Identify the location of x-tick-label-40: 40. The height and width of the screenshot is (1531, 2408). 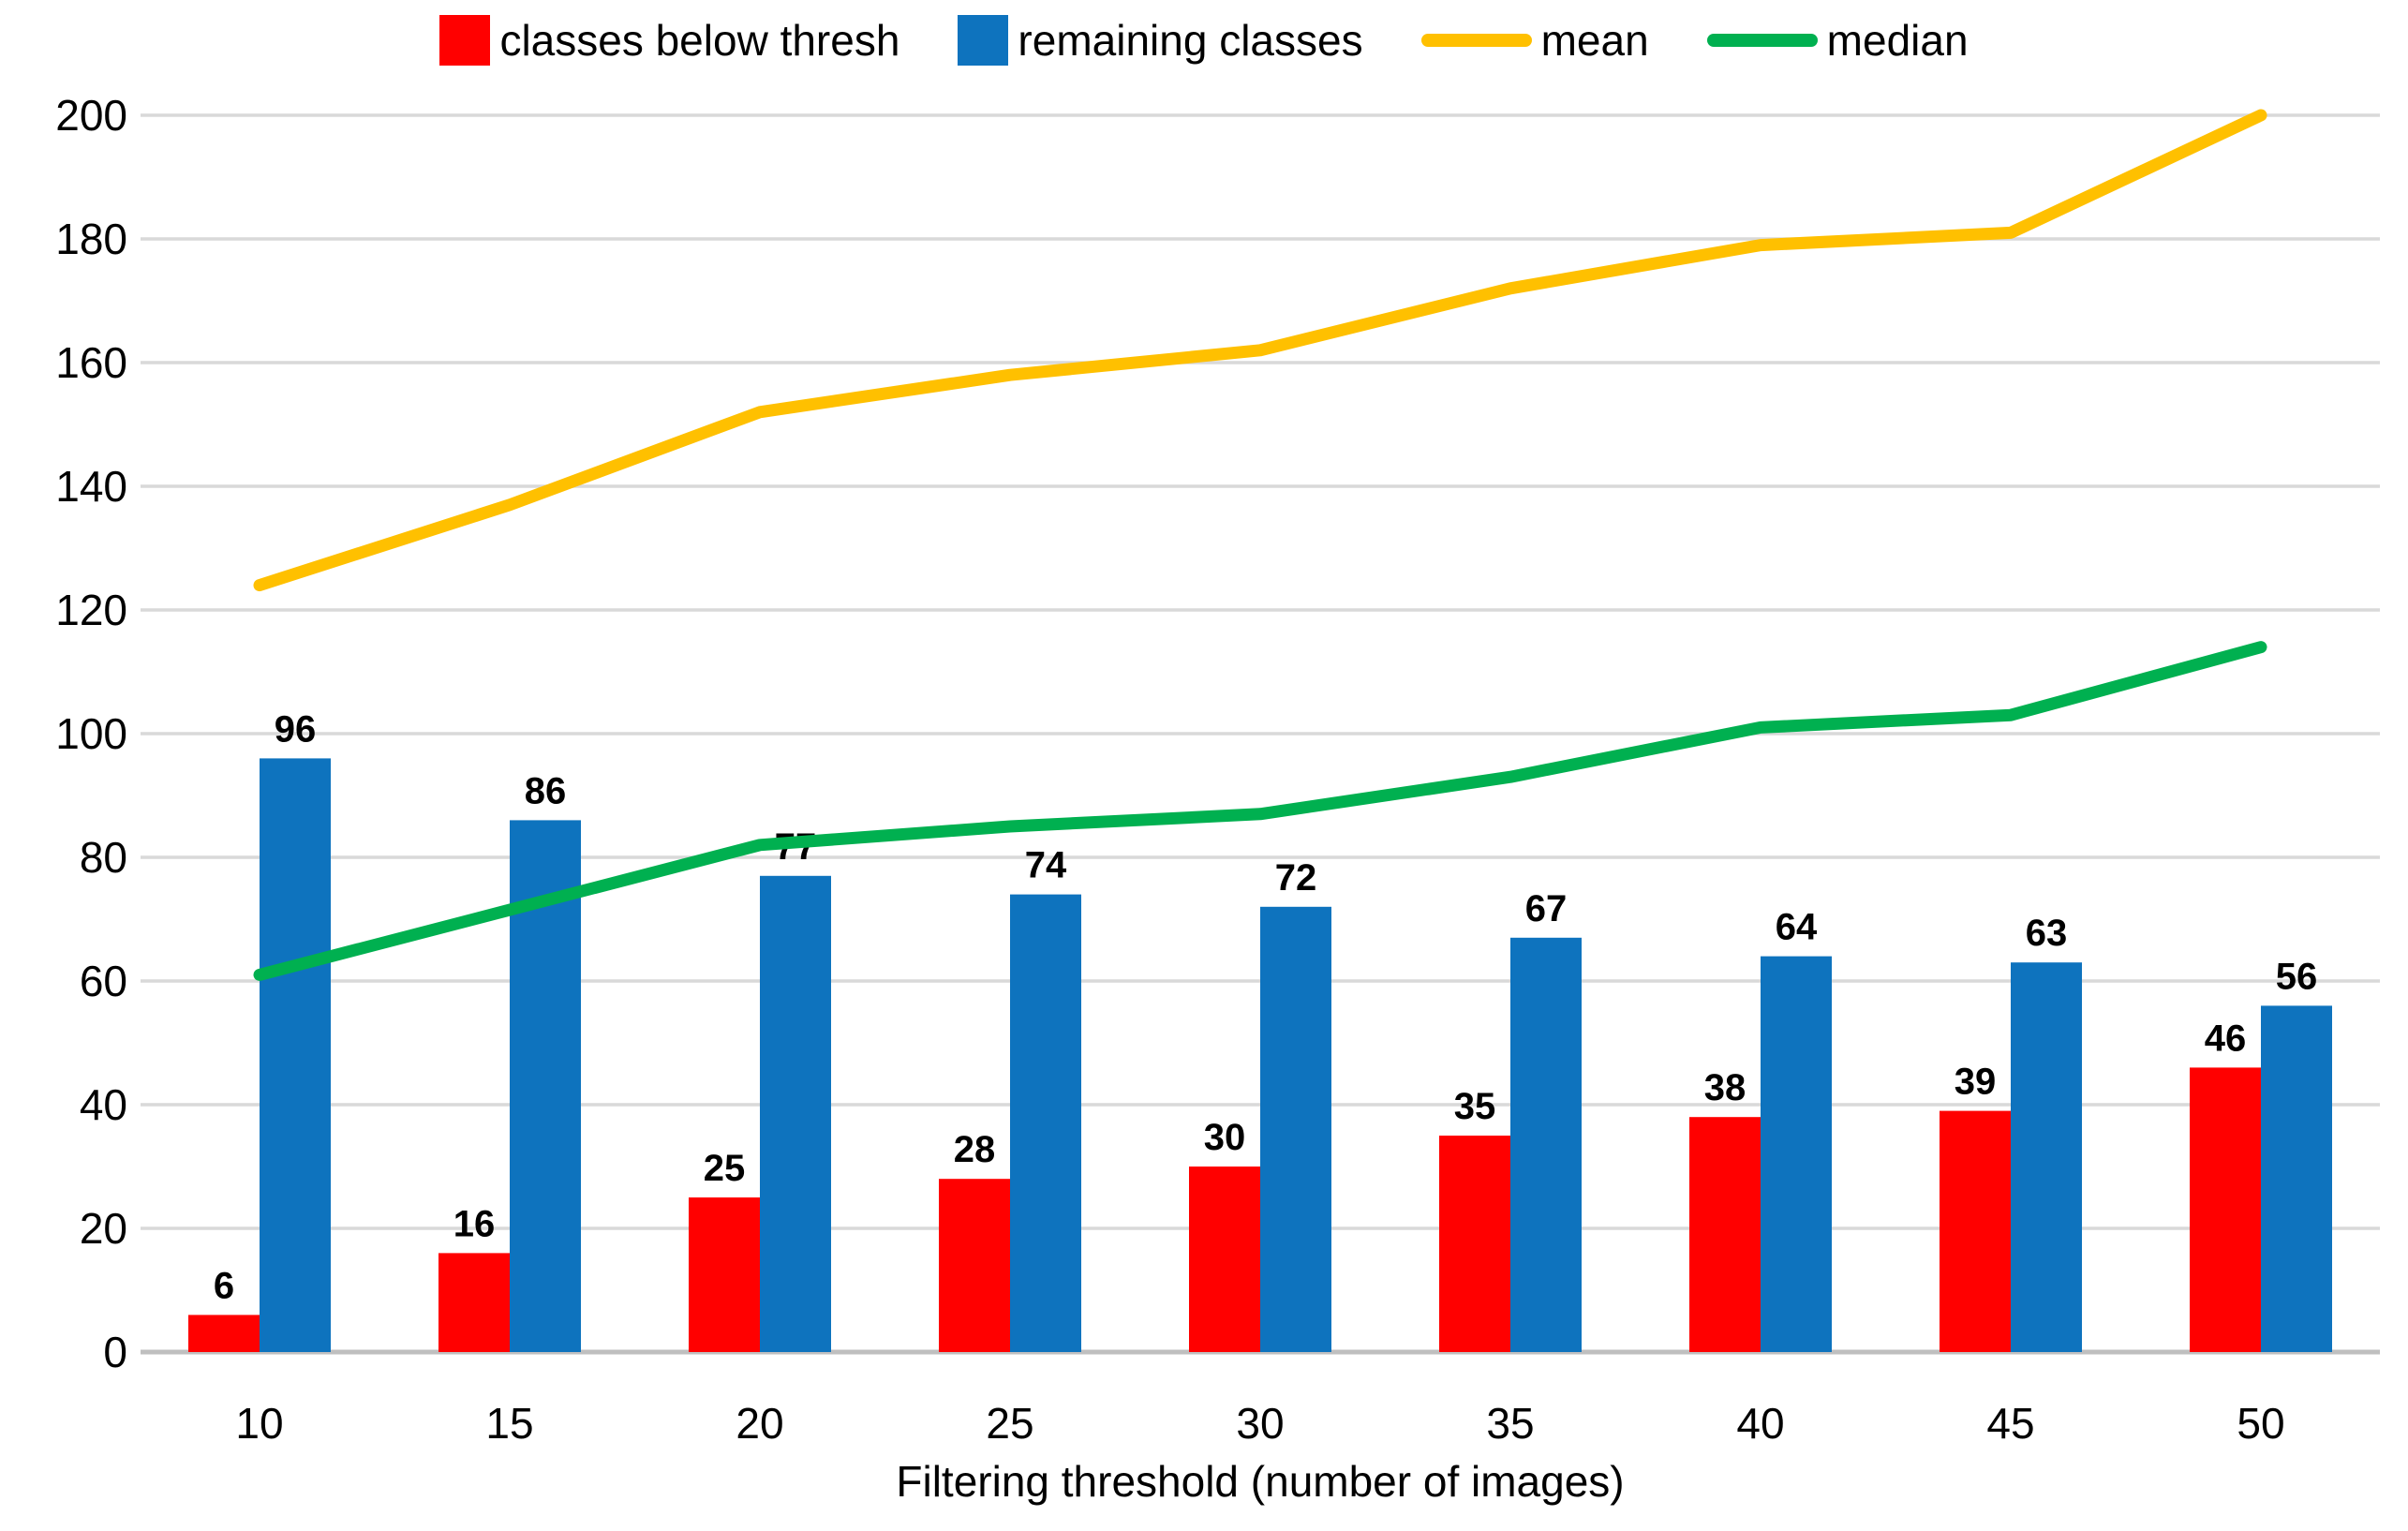
(1760, 1423).